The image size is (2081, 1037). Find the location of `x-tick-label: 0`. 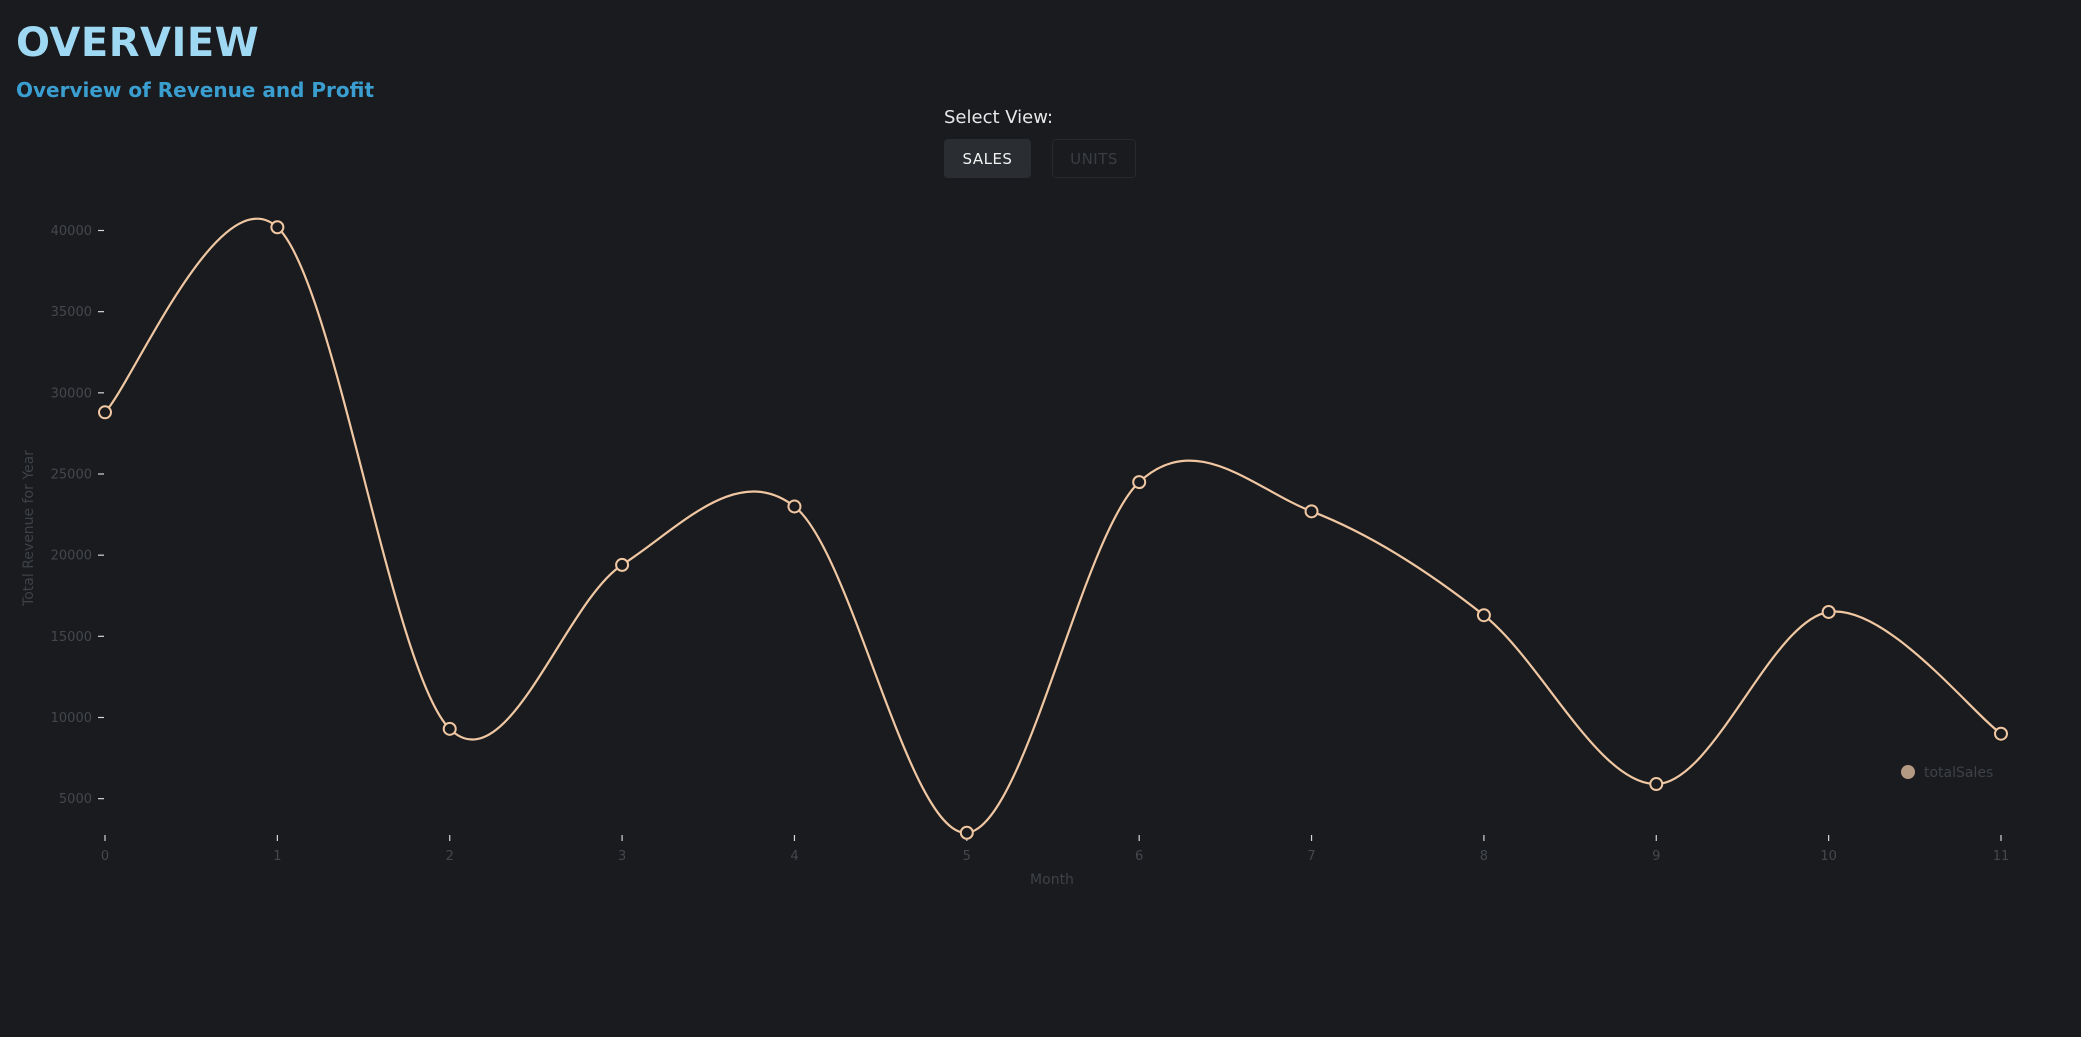

x-tick-label: 0 is located at coordinates (105, 856).